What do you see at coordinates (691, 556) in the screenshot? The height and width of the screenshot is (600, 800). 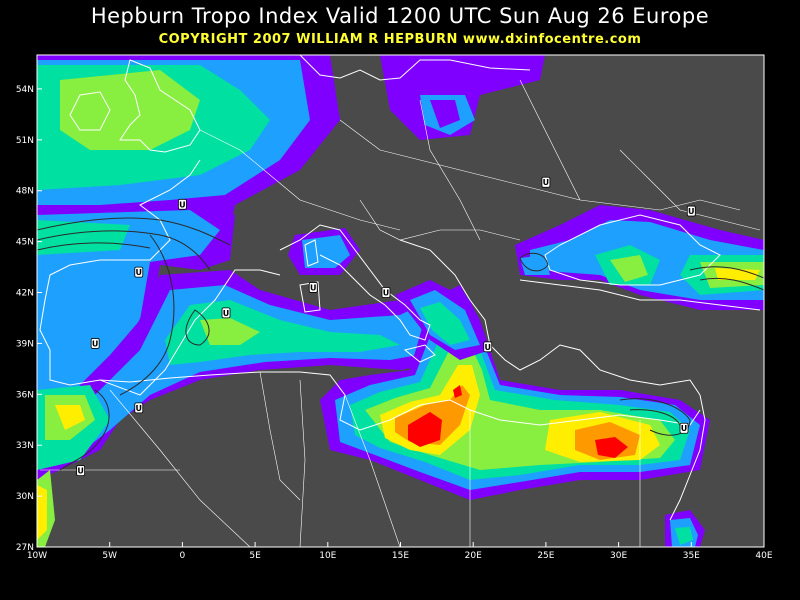 I see `x-tick-label: 35E` at bounding box center [691, 556].